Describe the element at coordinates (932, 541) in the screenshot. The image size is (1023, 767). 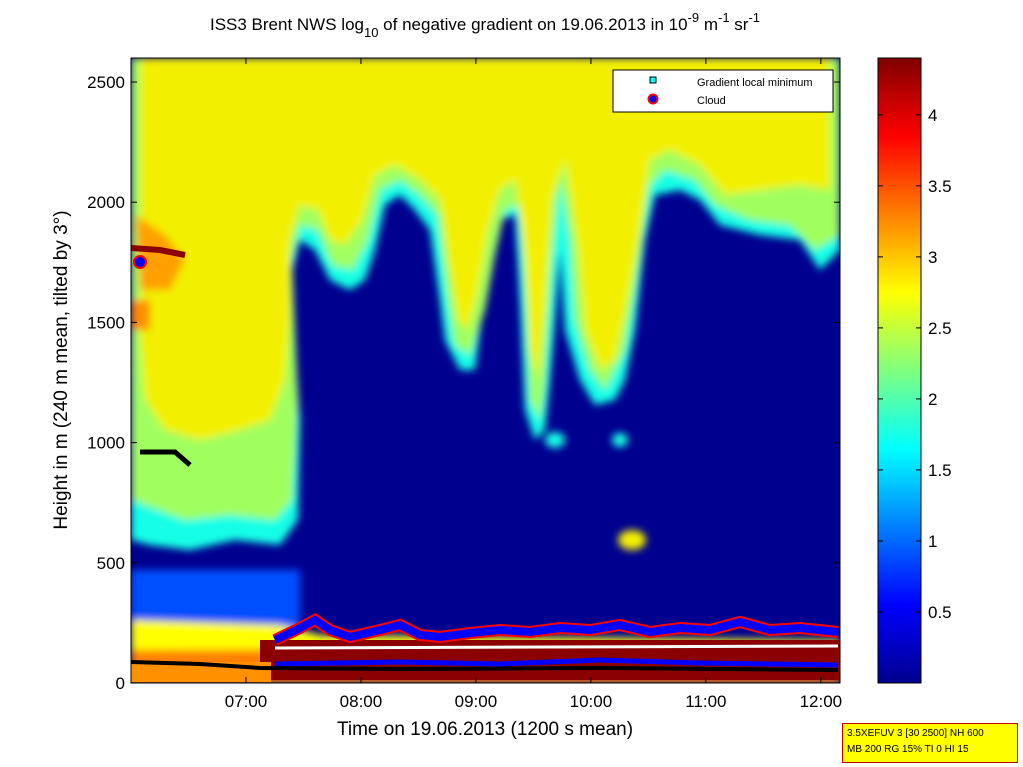
I see `colorbar-tick-label: 1` at that location.